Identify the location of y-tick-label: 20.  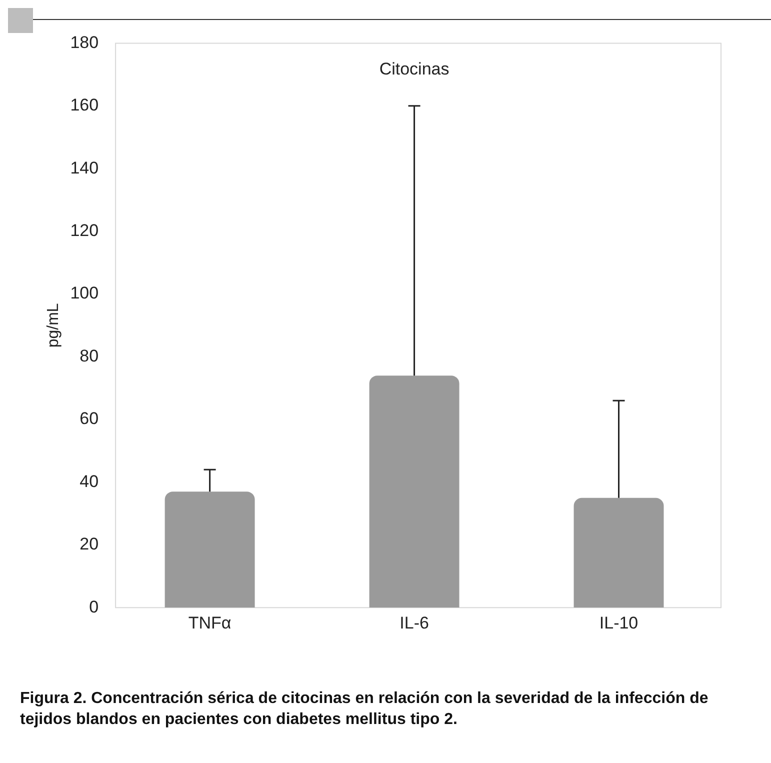
(89, 544).